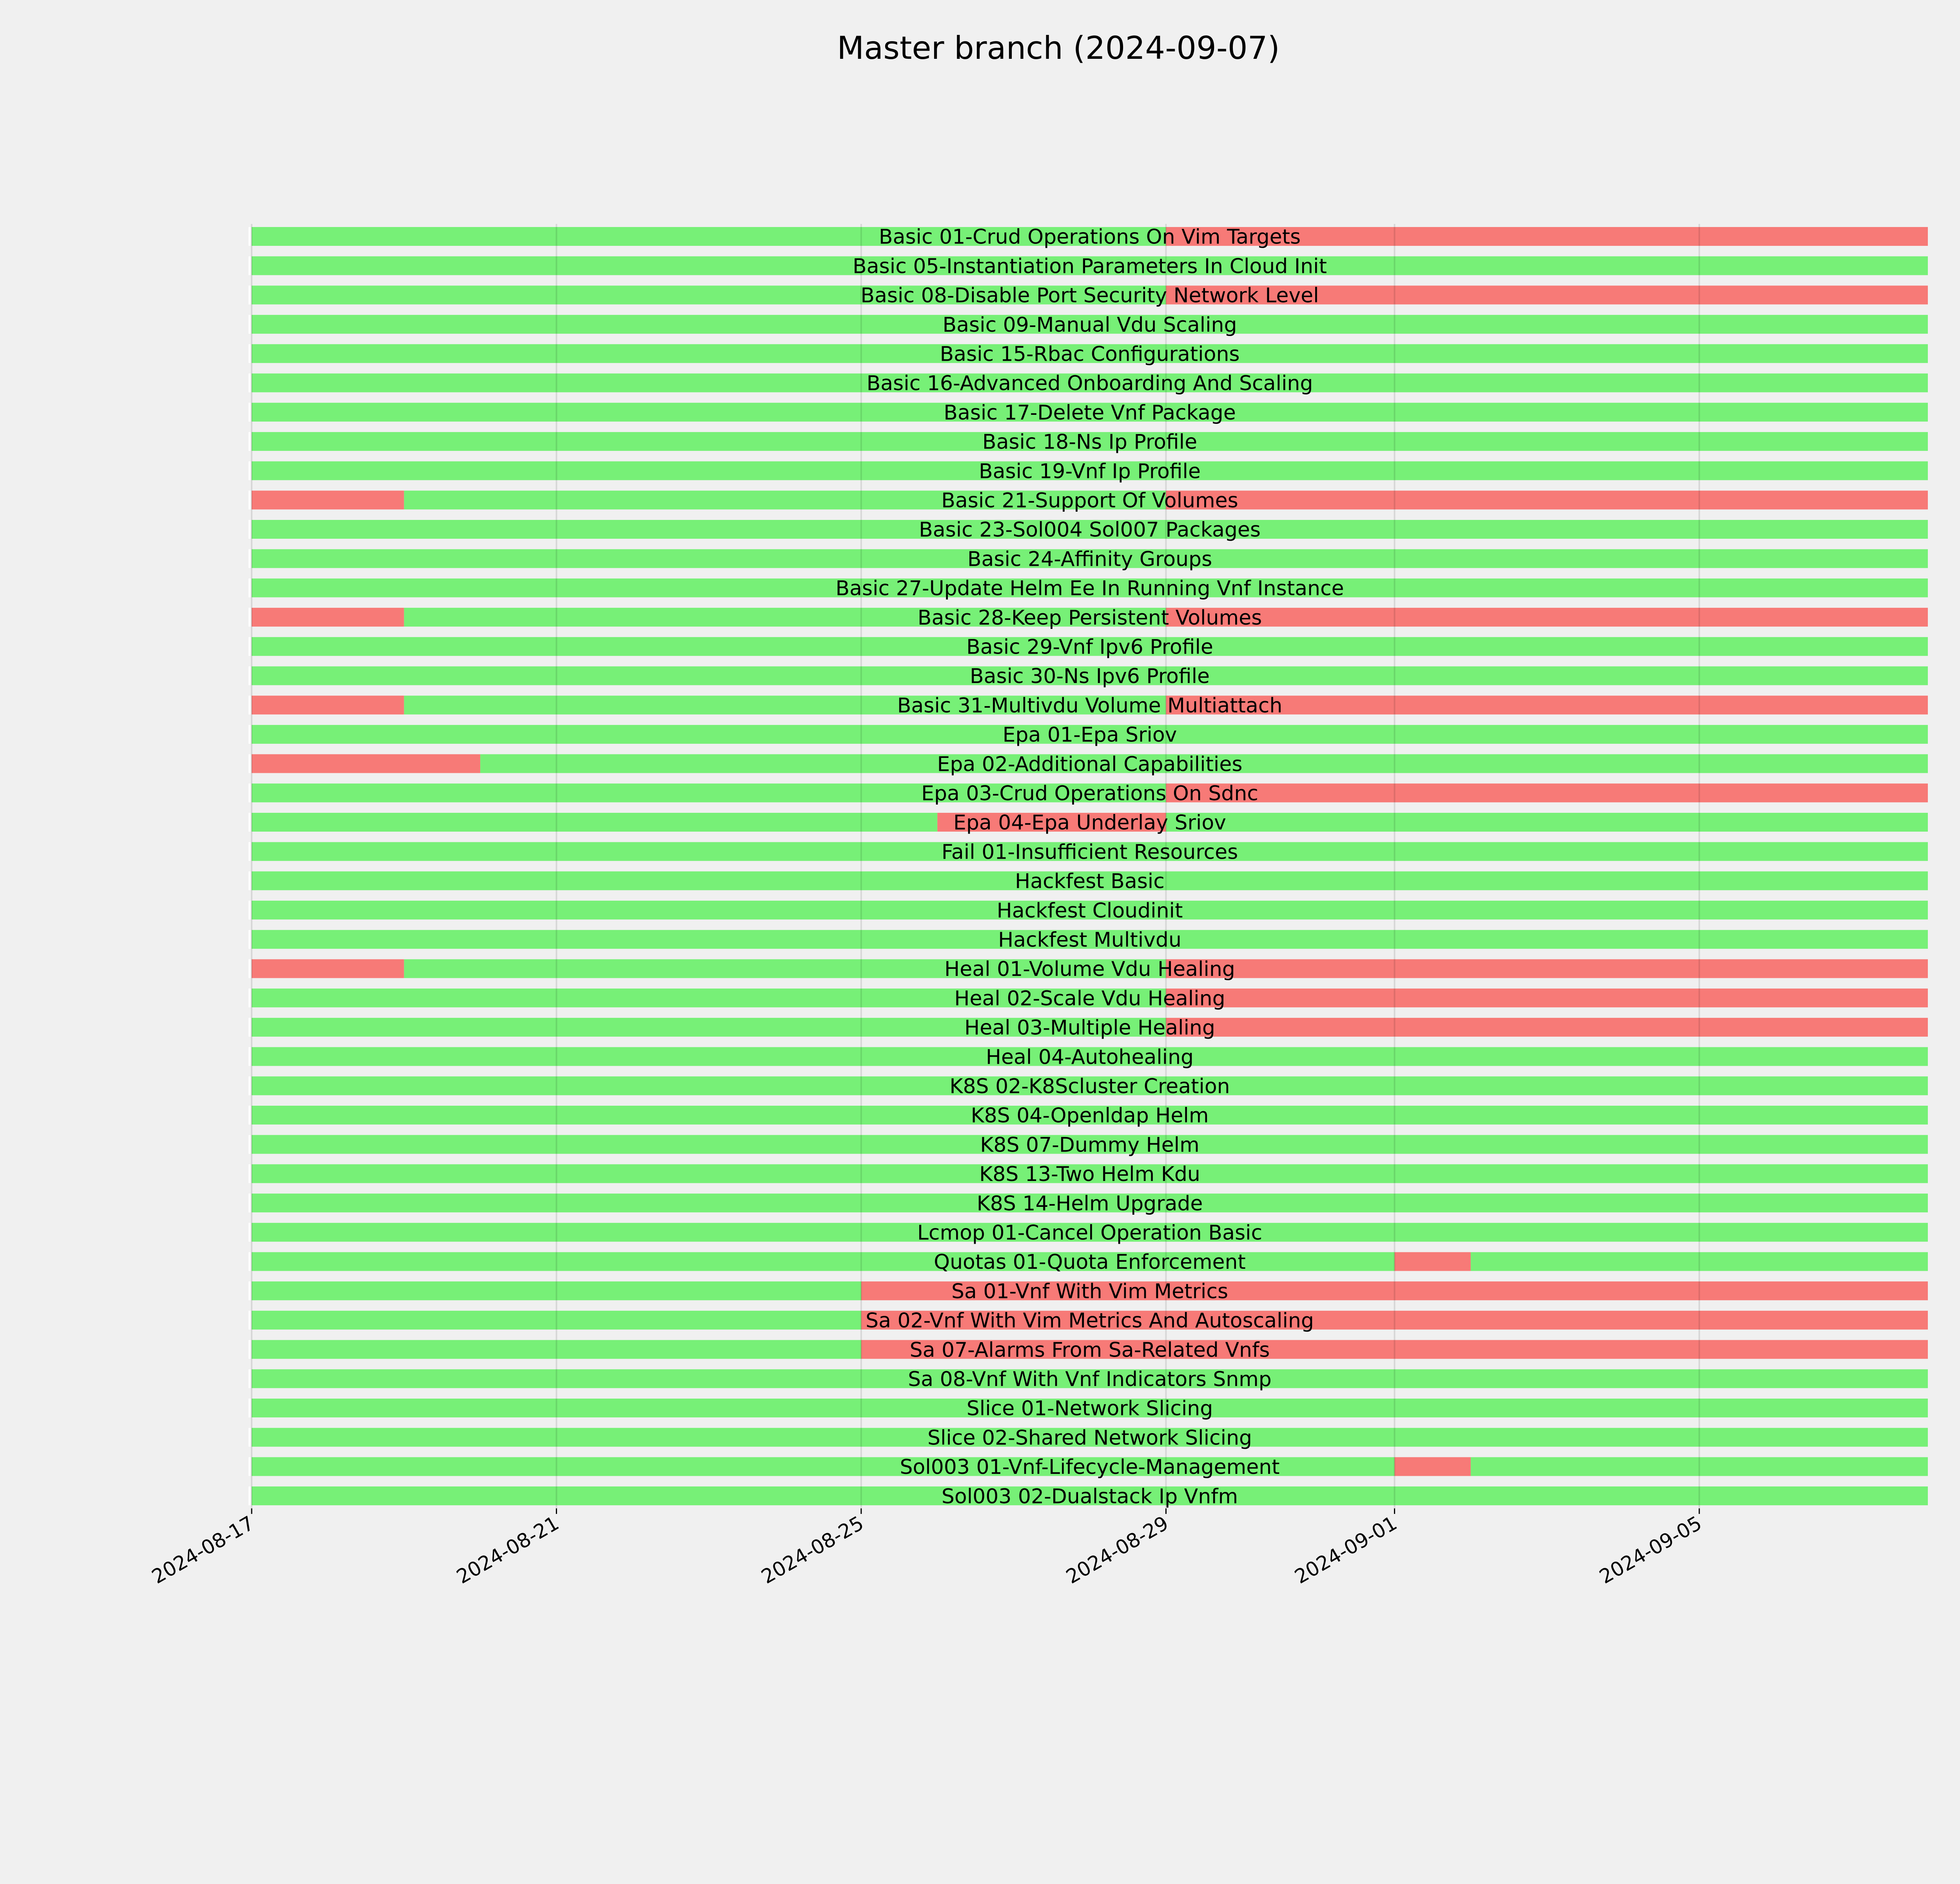 This screenshot has height=1884, width=1960. I want to click on row-label: Basic 28-Keep Persistent Volumes, so click(1090, 618).